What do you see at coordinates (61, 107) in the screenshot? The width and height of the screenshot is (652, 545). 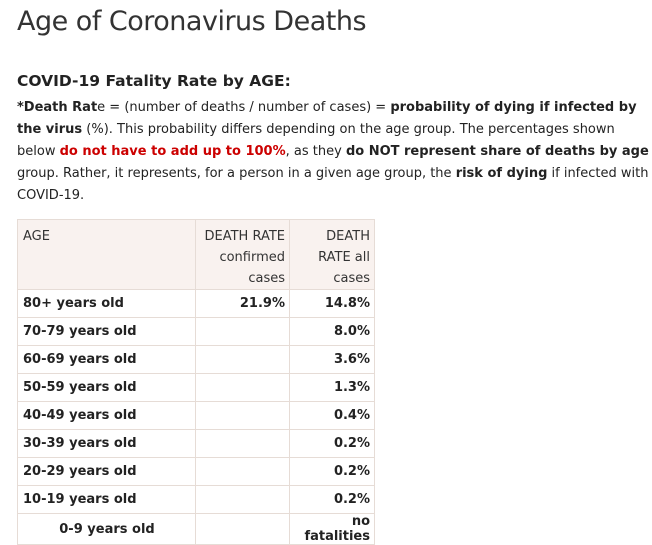 I see `death-rate-term: *Death Rate` at bounding box center [61, 107].